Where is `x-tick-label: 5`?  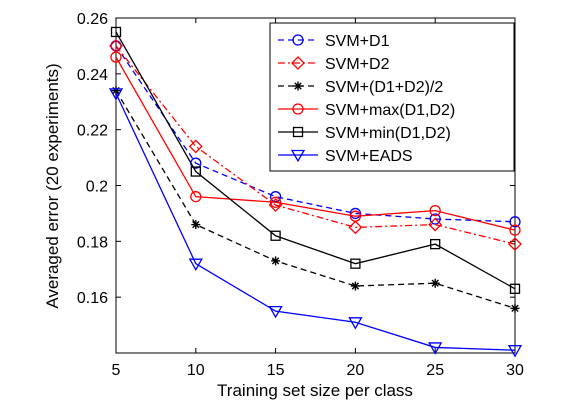
x-tick-label: 5 is located at coordinates (116, 370).